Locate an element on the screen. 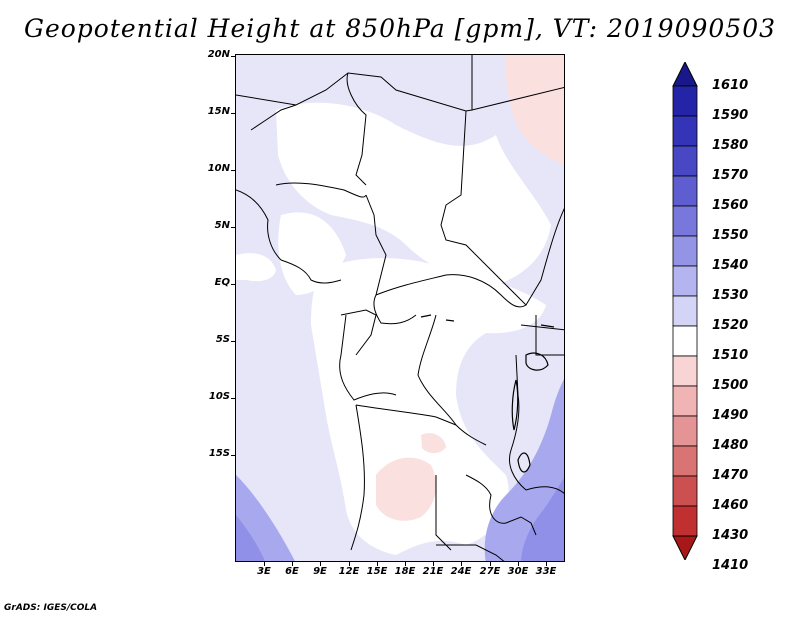  lon-label: 6E is located at coordinates (292, 571).